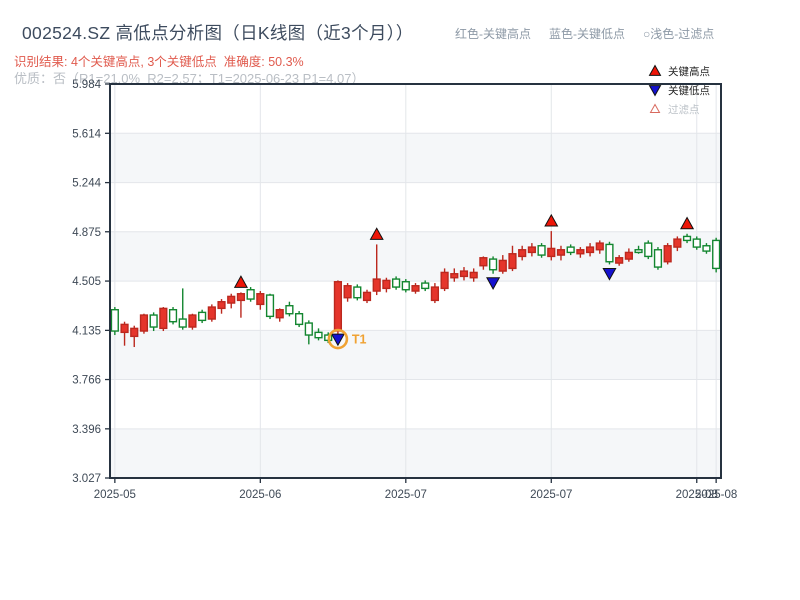 The width and height of the screenshot is (800, 600). What do you see at coordinates (86, 233) in the screenshot?
I see `y-tick-label: 4.875` at bounding box center [86, 233].